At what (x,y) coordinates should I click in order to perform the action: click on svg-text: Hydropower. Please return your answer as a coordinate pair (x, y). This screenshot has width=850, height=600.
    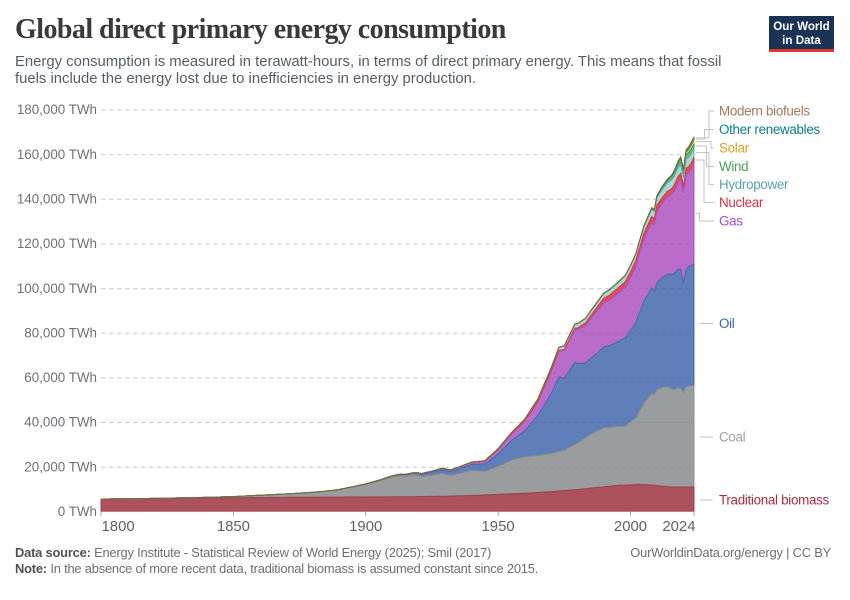
    Looking at the image, I should click on (754, 184).